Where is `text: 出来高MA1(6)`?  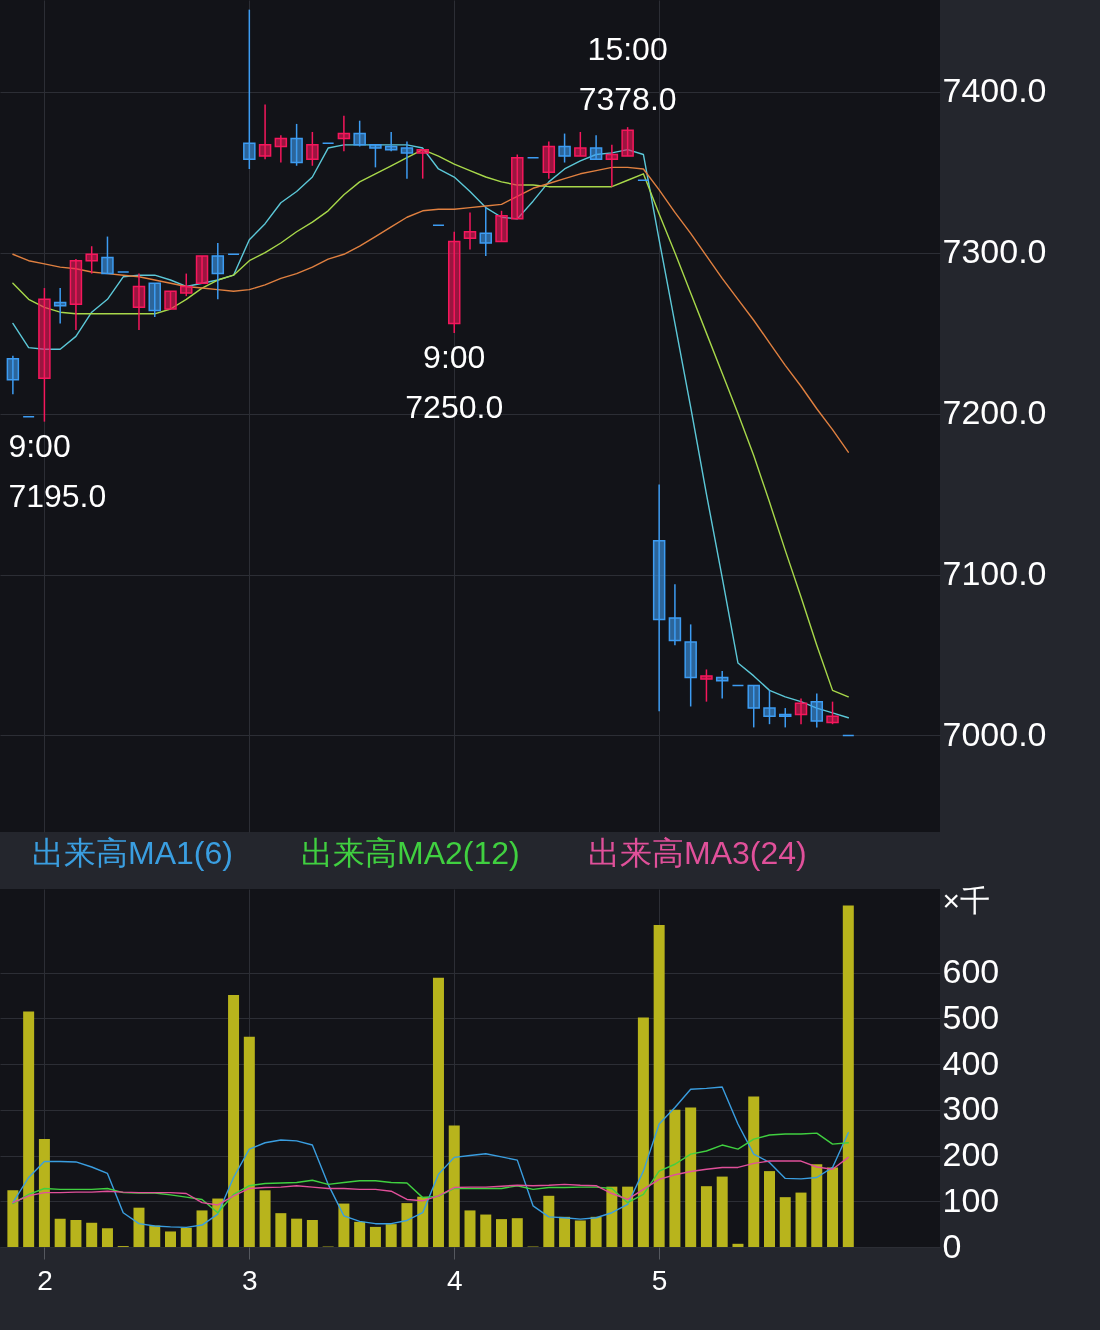 text: 出来高MA1(6) is located at coordinates (132, 853).